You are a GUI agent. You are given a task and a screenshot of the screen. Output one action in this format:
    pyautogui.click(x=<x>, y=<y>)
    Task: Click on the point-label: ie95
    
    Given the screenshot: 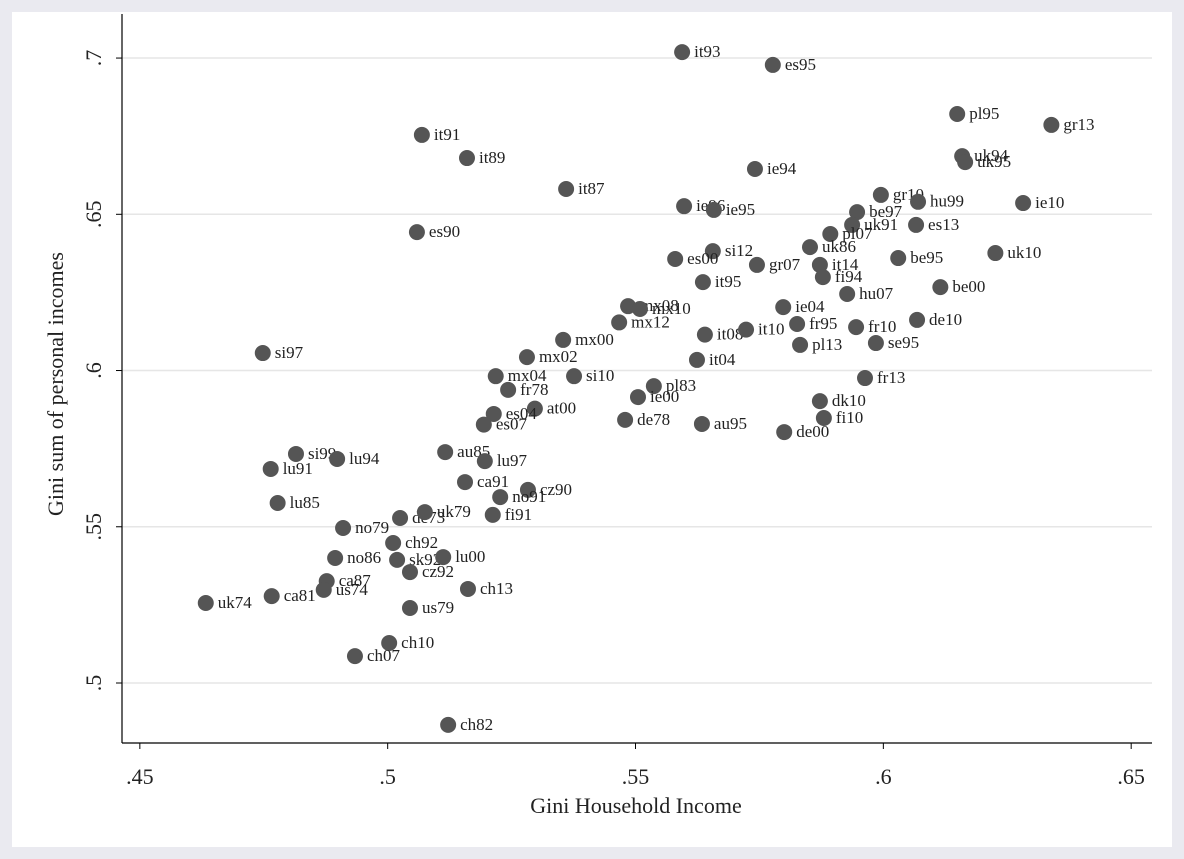 What is the action you would take?
    pyautogui.click(x=740, y=209)
    